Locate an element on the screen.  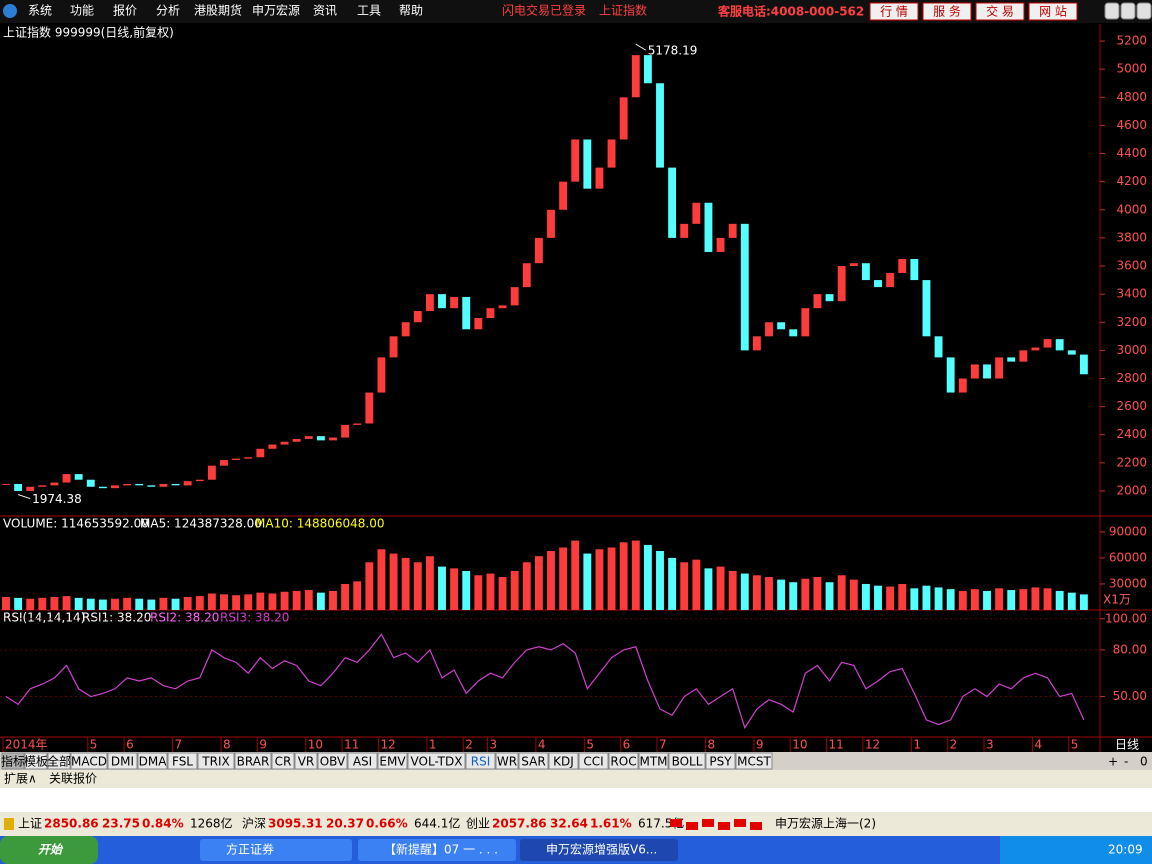
indicator-tab-label: VR is located at coordinates (306, 762).